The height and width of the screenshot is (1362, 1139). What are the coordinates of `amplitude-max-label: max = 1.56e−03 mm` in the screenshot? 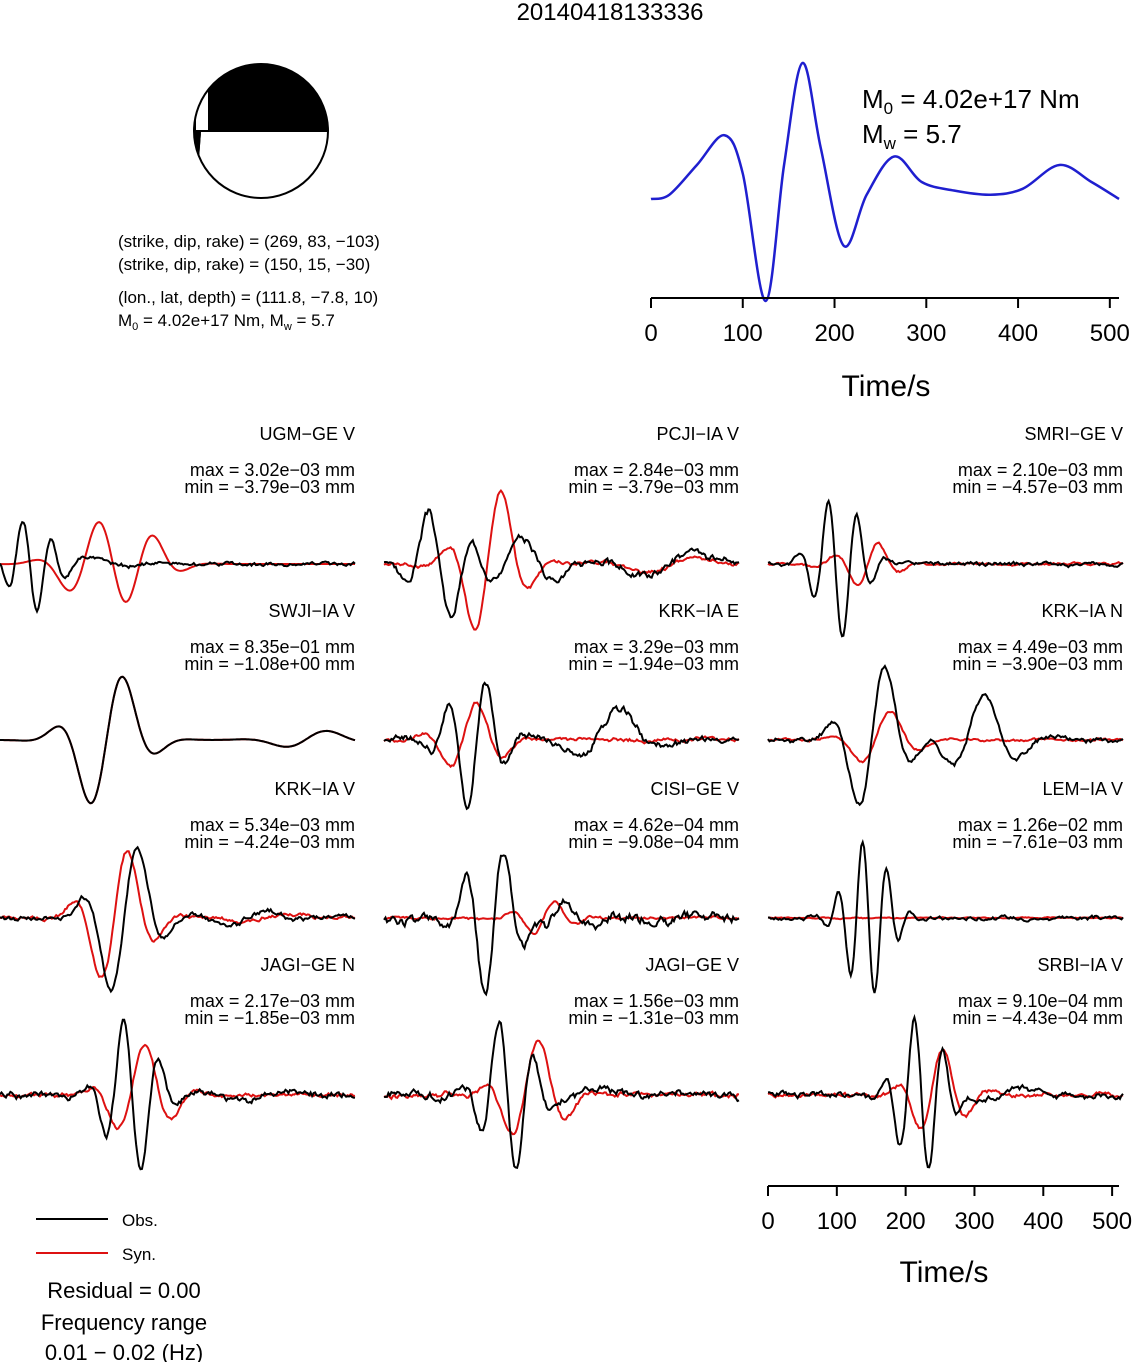 It's located at (656, 1001).